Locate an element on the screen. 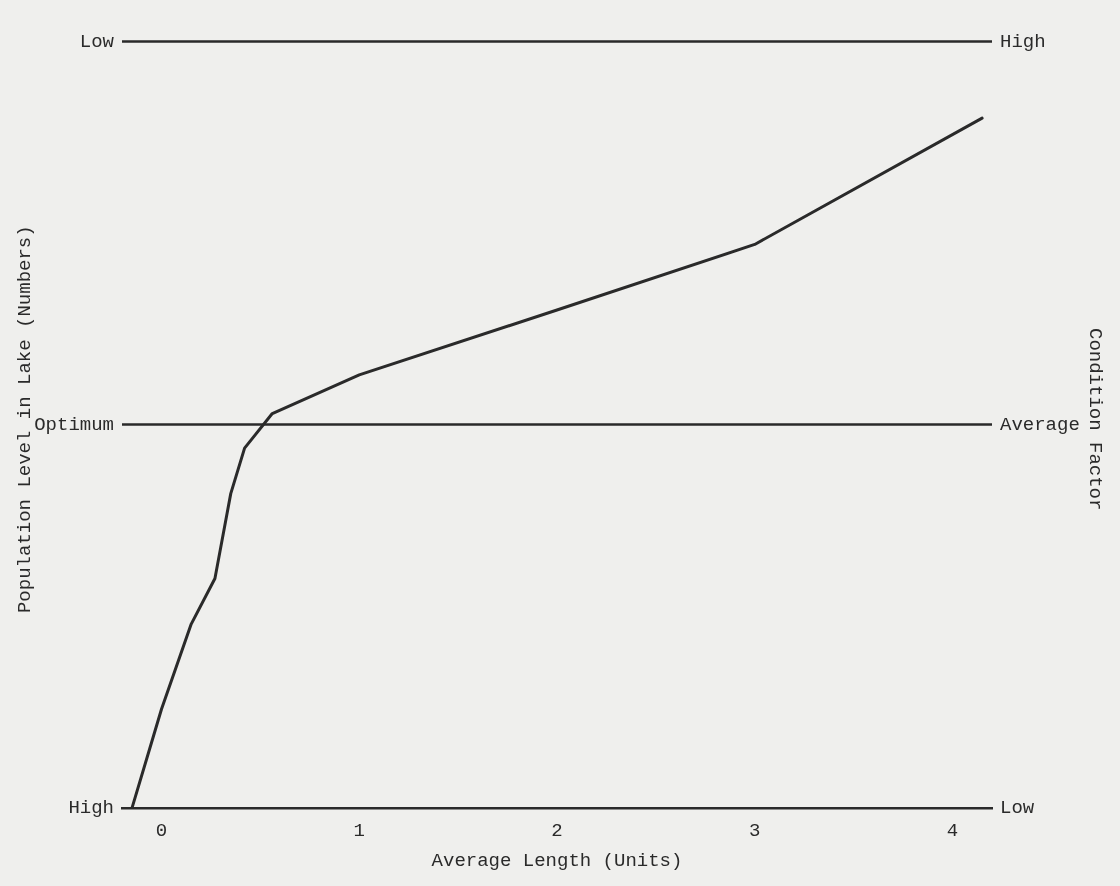 The width and height of the screenshot is (1120, 886). x-tick-label: 3 is located at coordinates (755, 830).